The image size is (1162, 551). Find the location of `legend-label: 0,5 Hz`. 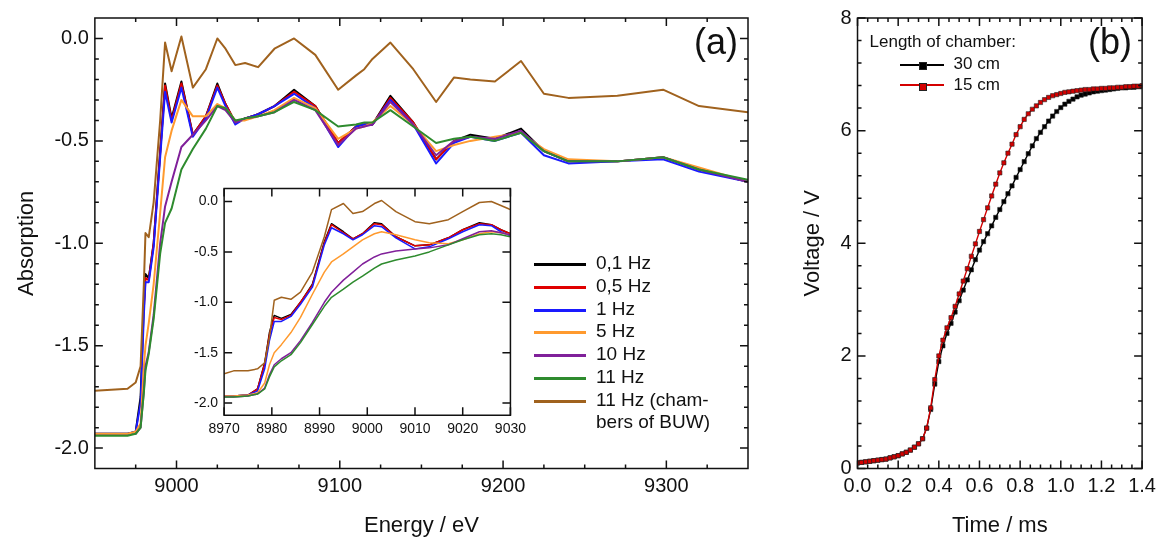

legend-label: 0,5 Hz is located at coordinates (623, 285).